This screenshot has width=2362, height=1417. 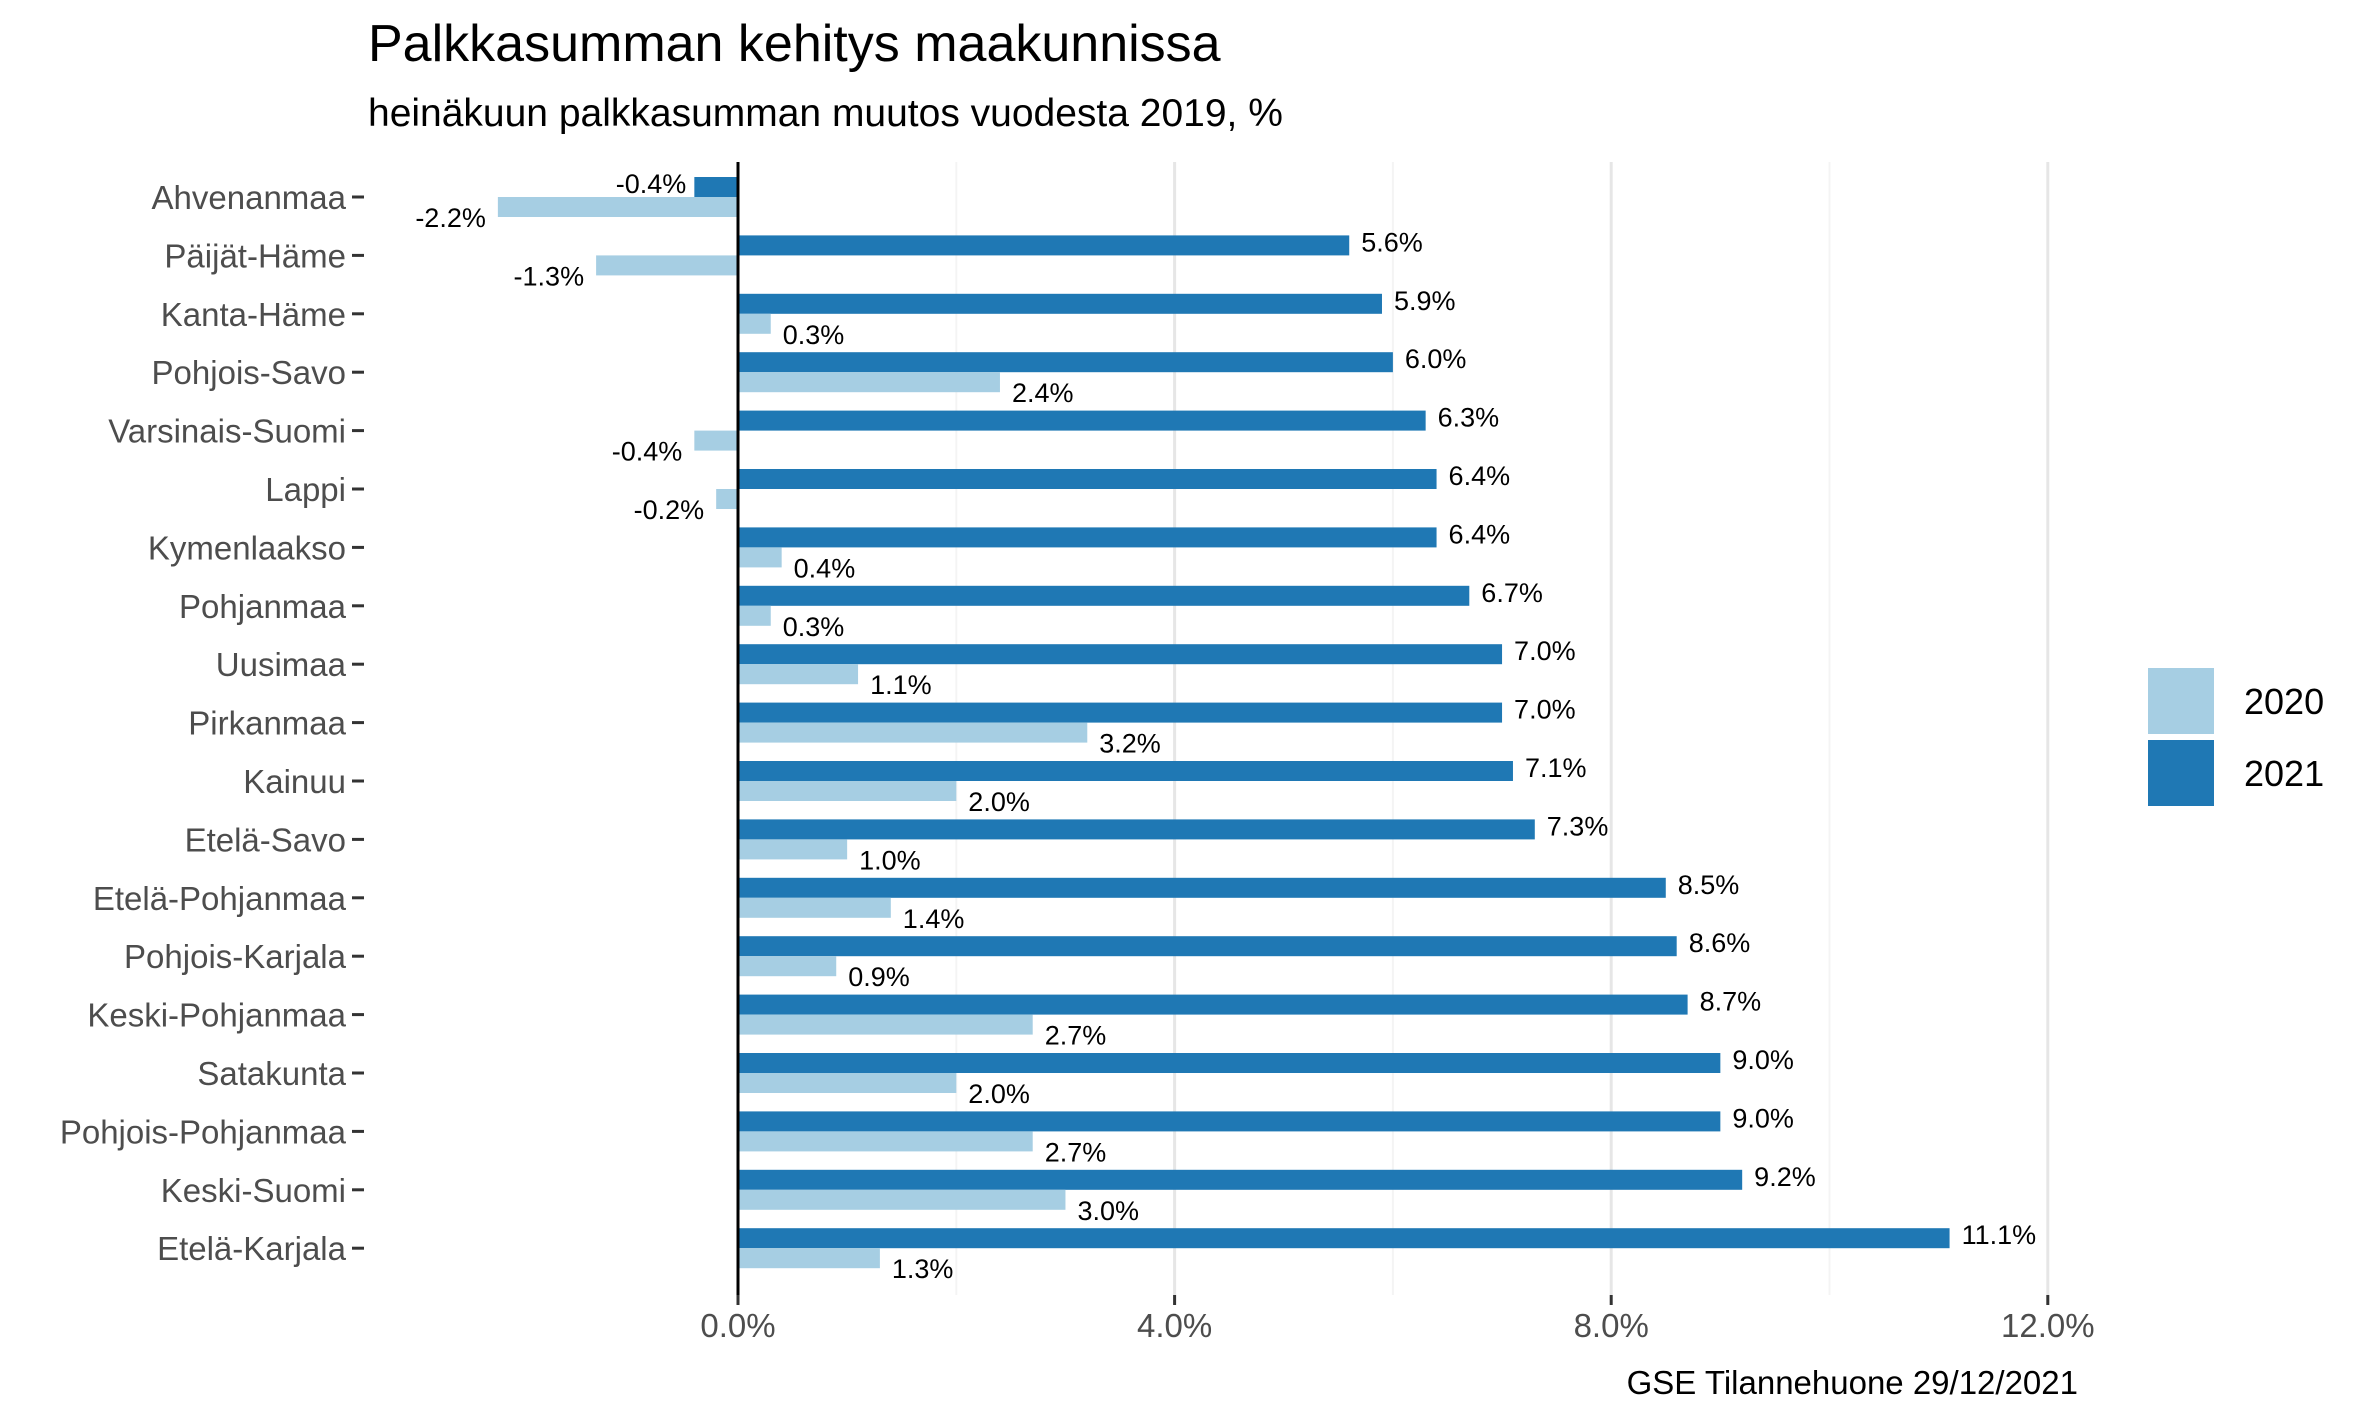 I want to click on data-label-2020: 2.4%, so click(x=1043, y=393).